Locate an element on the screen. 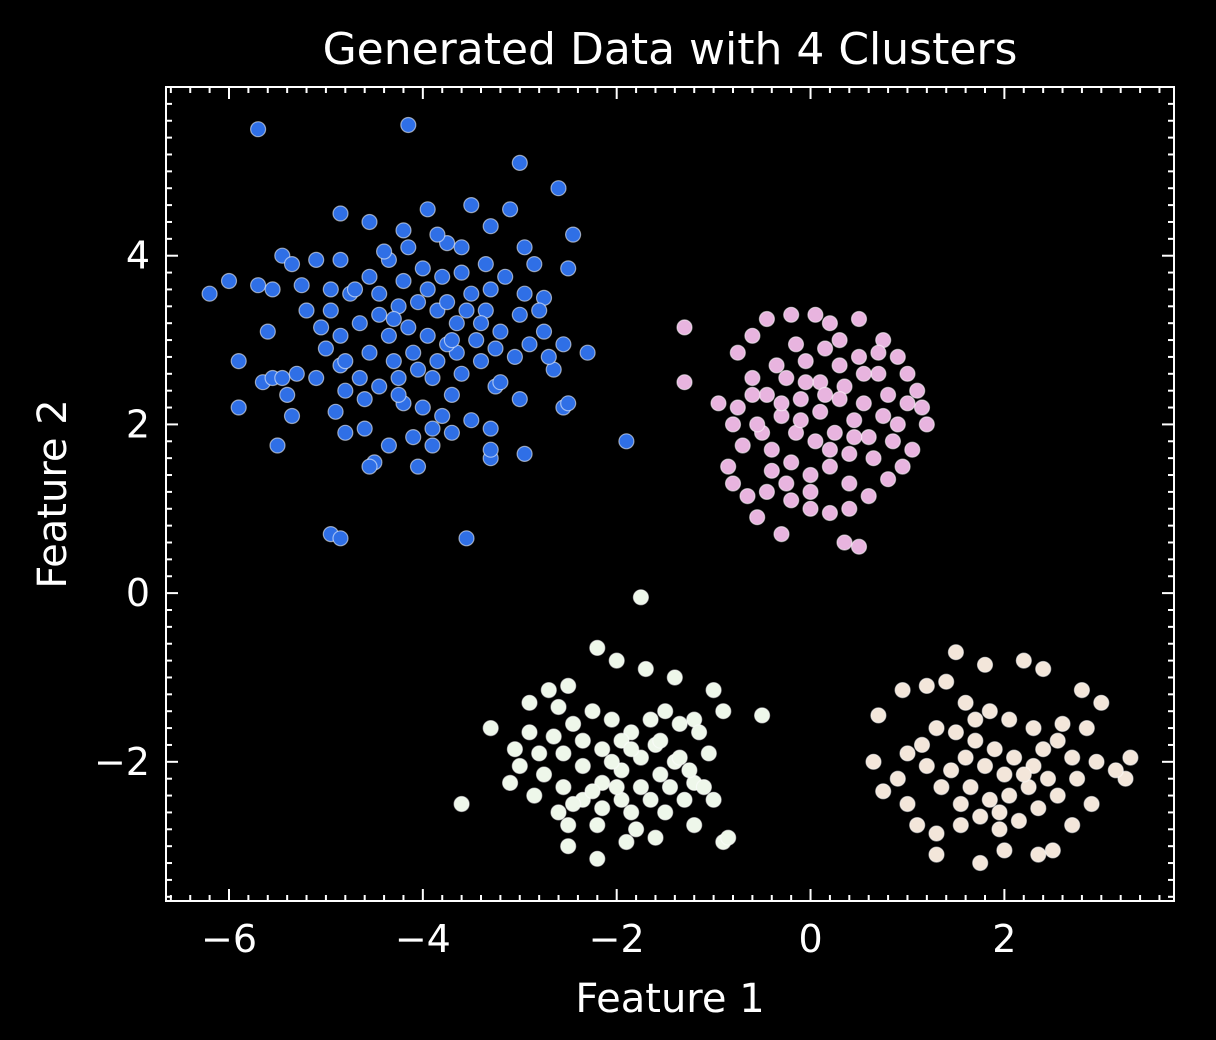 The height and width of the screenshot is (1040, 1216). chart-title: Generated Data with 4 Clusters is located at coordinates (670, 49).